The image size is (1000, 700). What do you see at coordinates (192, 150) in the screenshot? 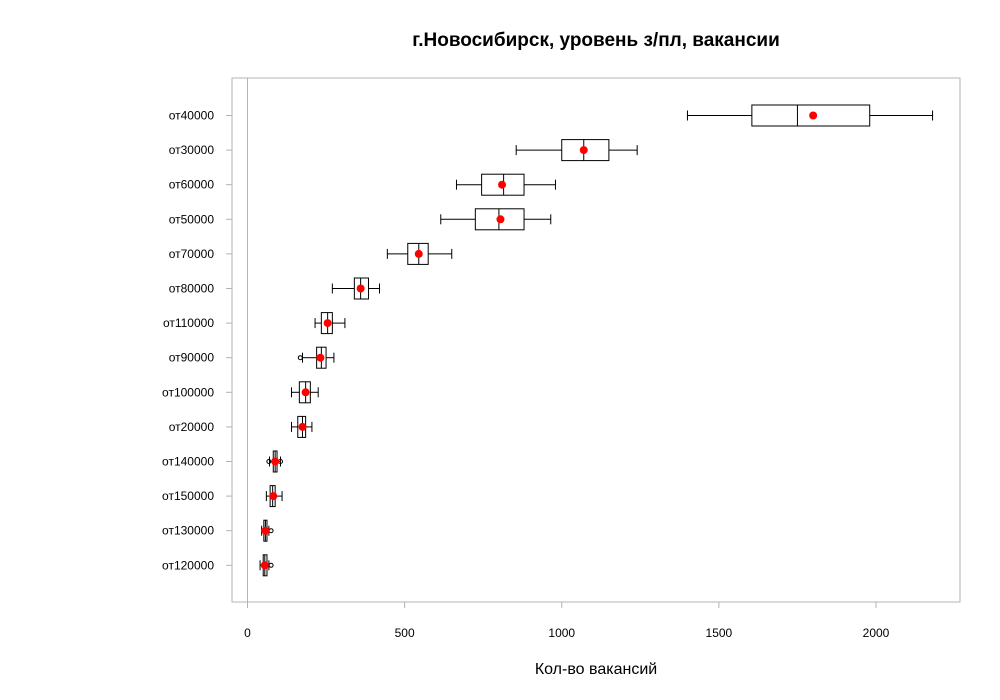
I see `category-label: от30000` at bounding box center [192, 150].